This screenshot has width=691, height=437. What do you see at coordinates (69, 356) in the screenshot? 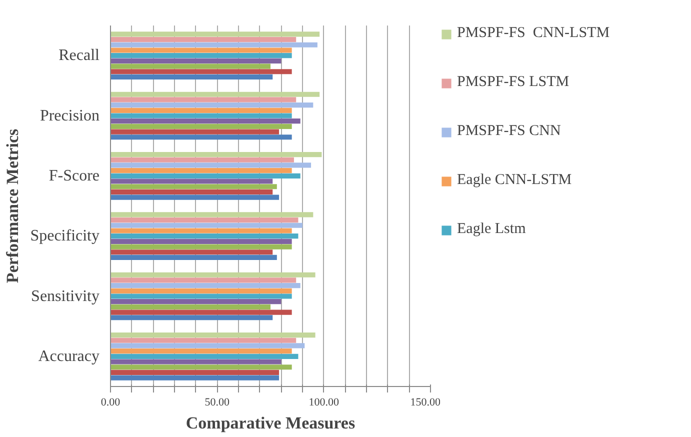
I see `y-tick-label: Accuracy` at bounding box center [69, 356].